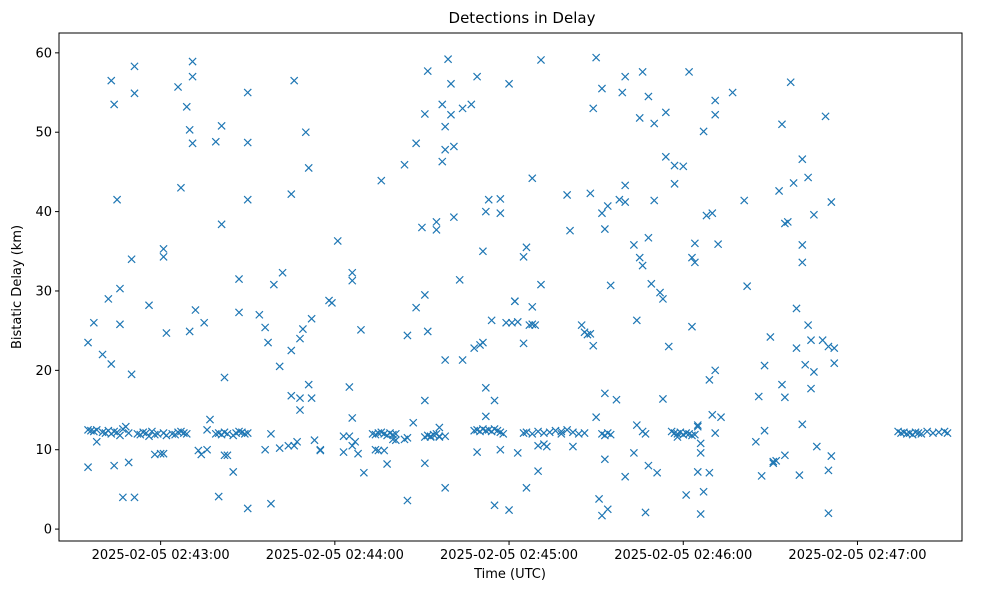  What do you see at coordinates (47, 292) in the screenshot?
I see `y-axis-ticks: 0 10 20 30 40 50 60` at bounding box center [47, 292].